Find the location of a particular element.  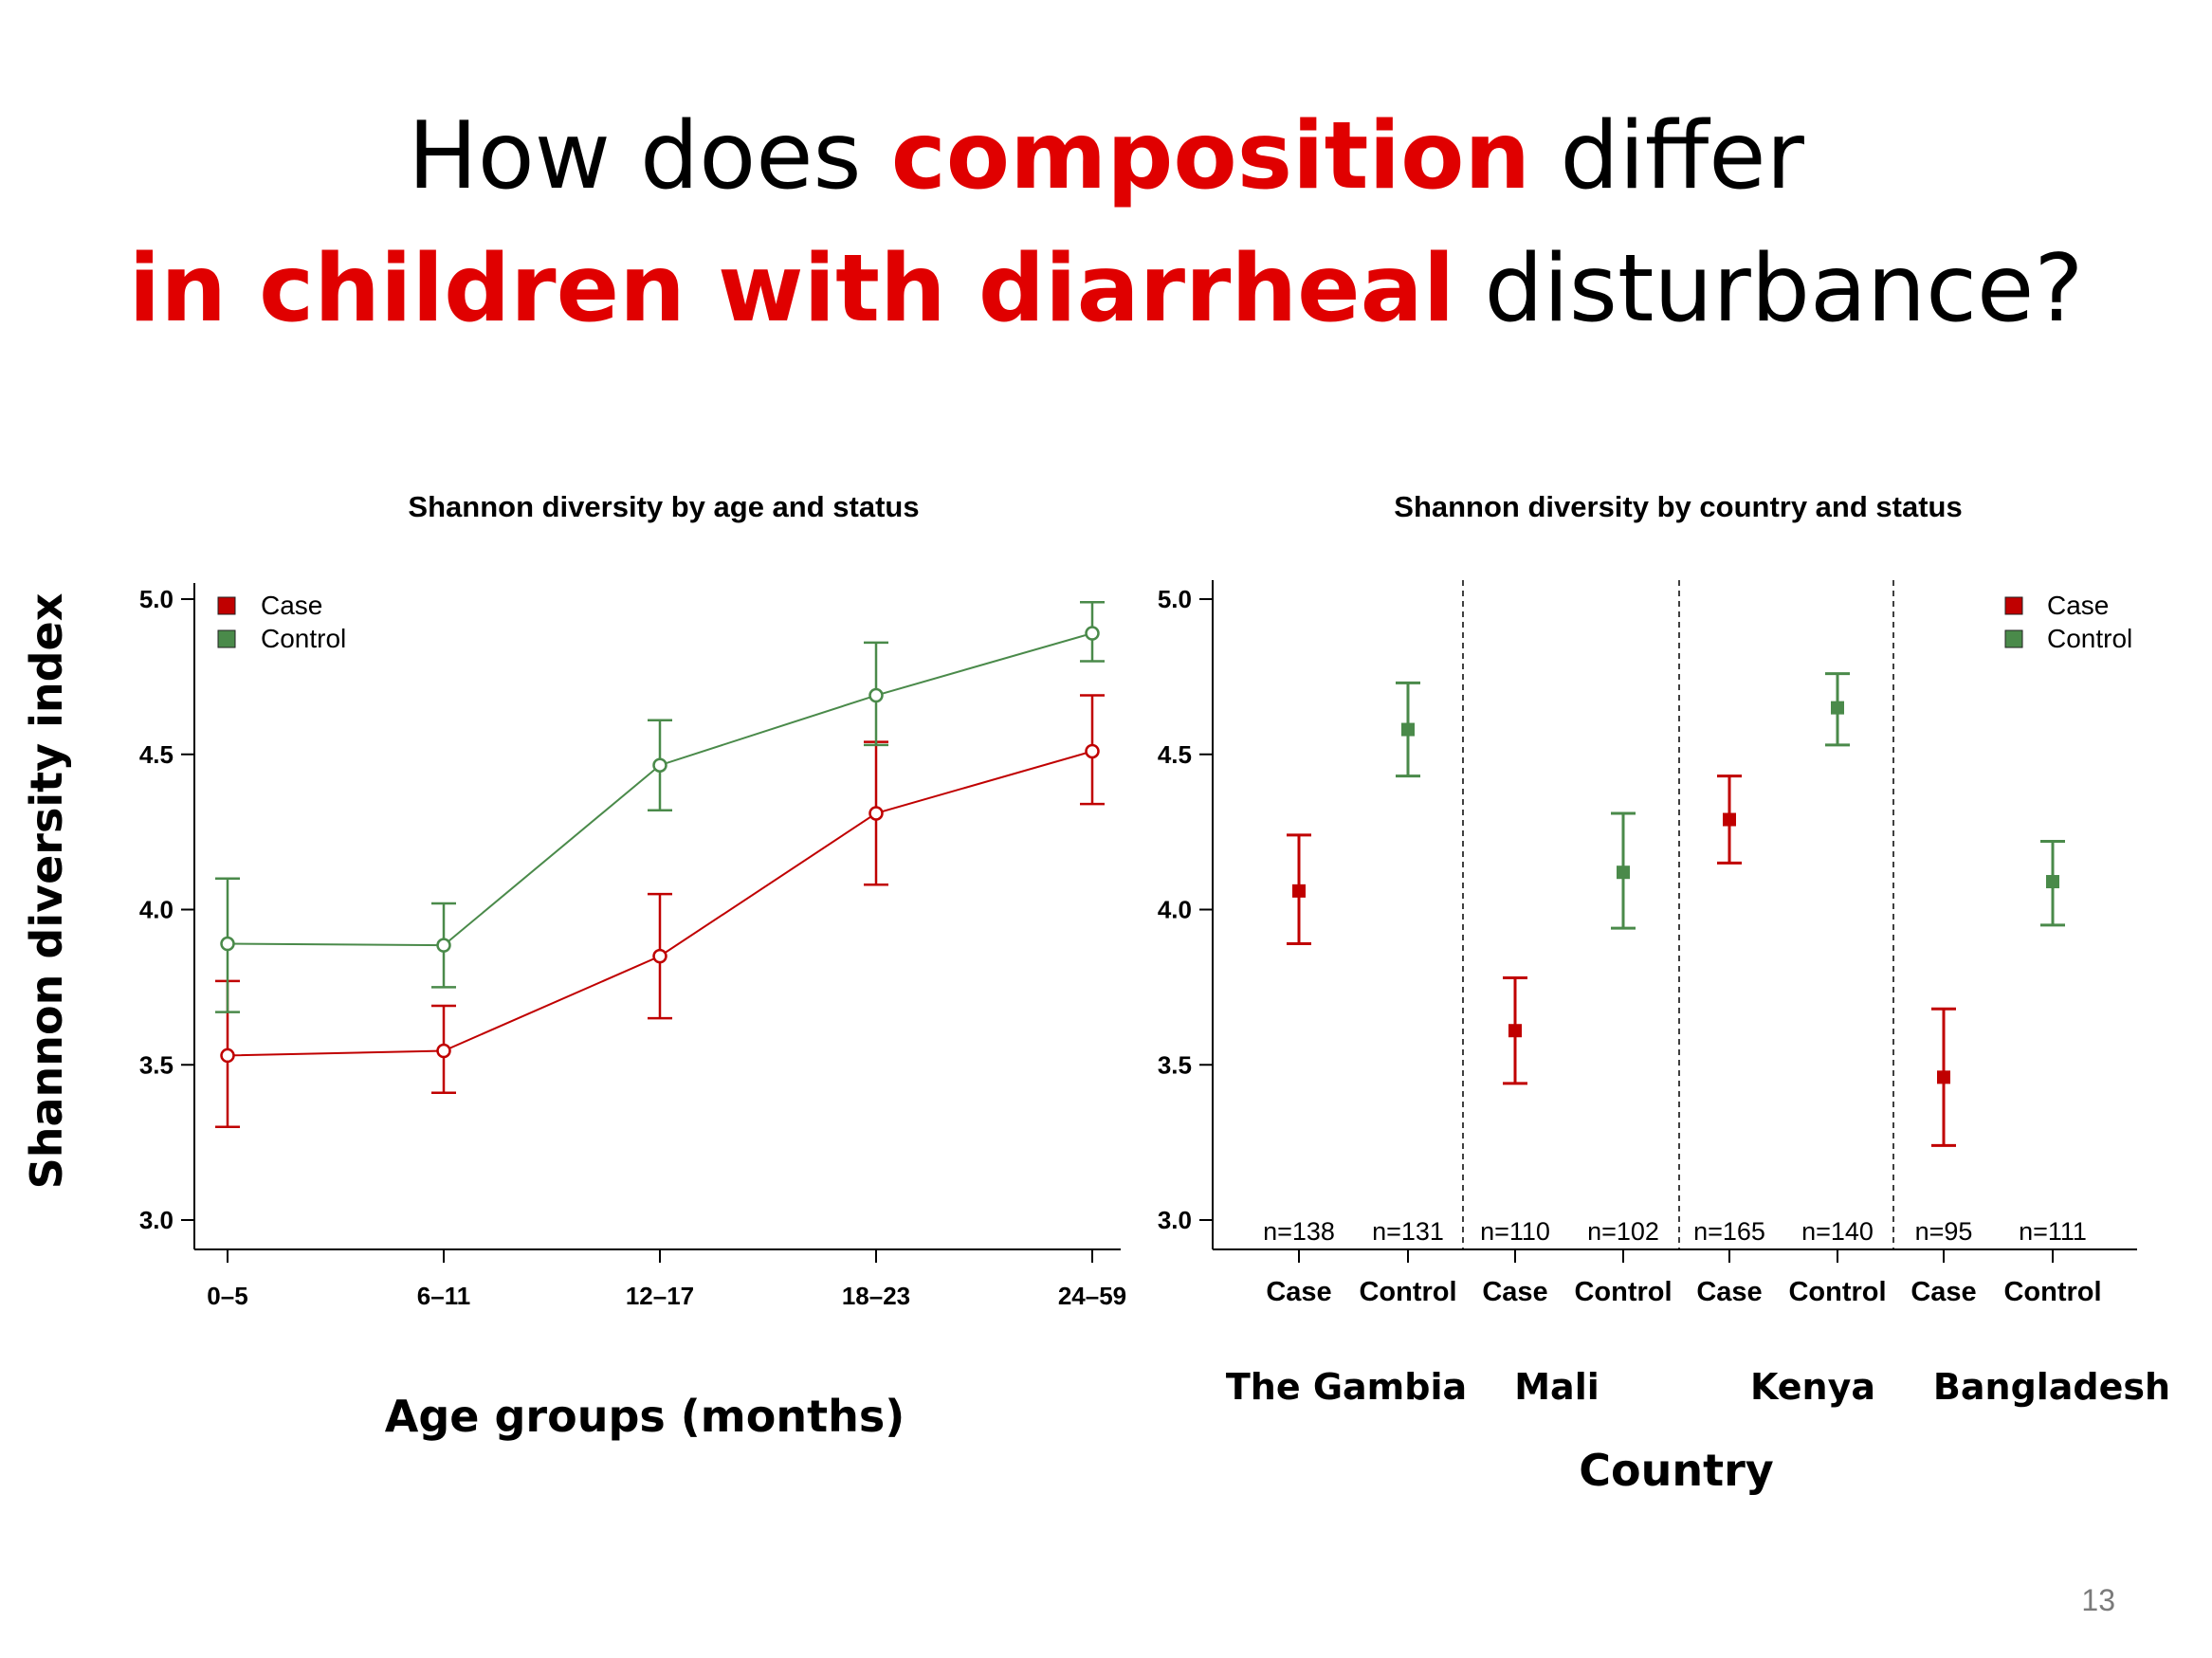

x-tick-label: 24–59 is located at coordinates (1092, 1296).